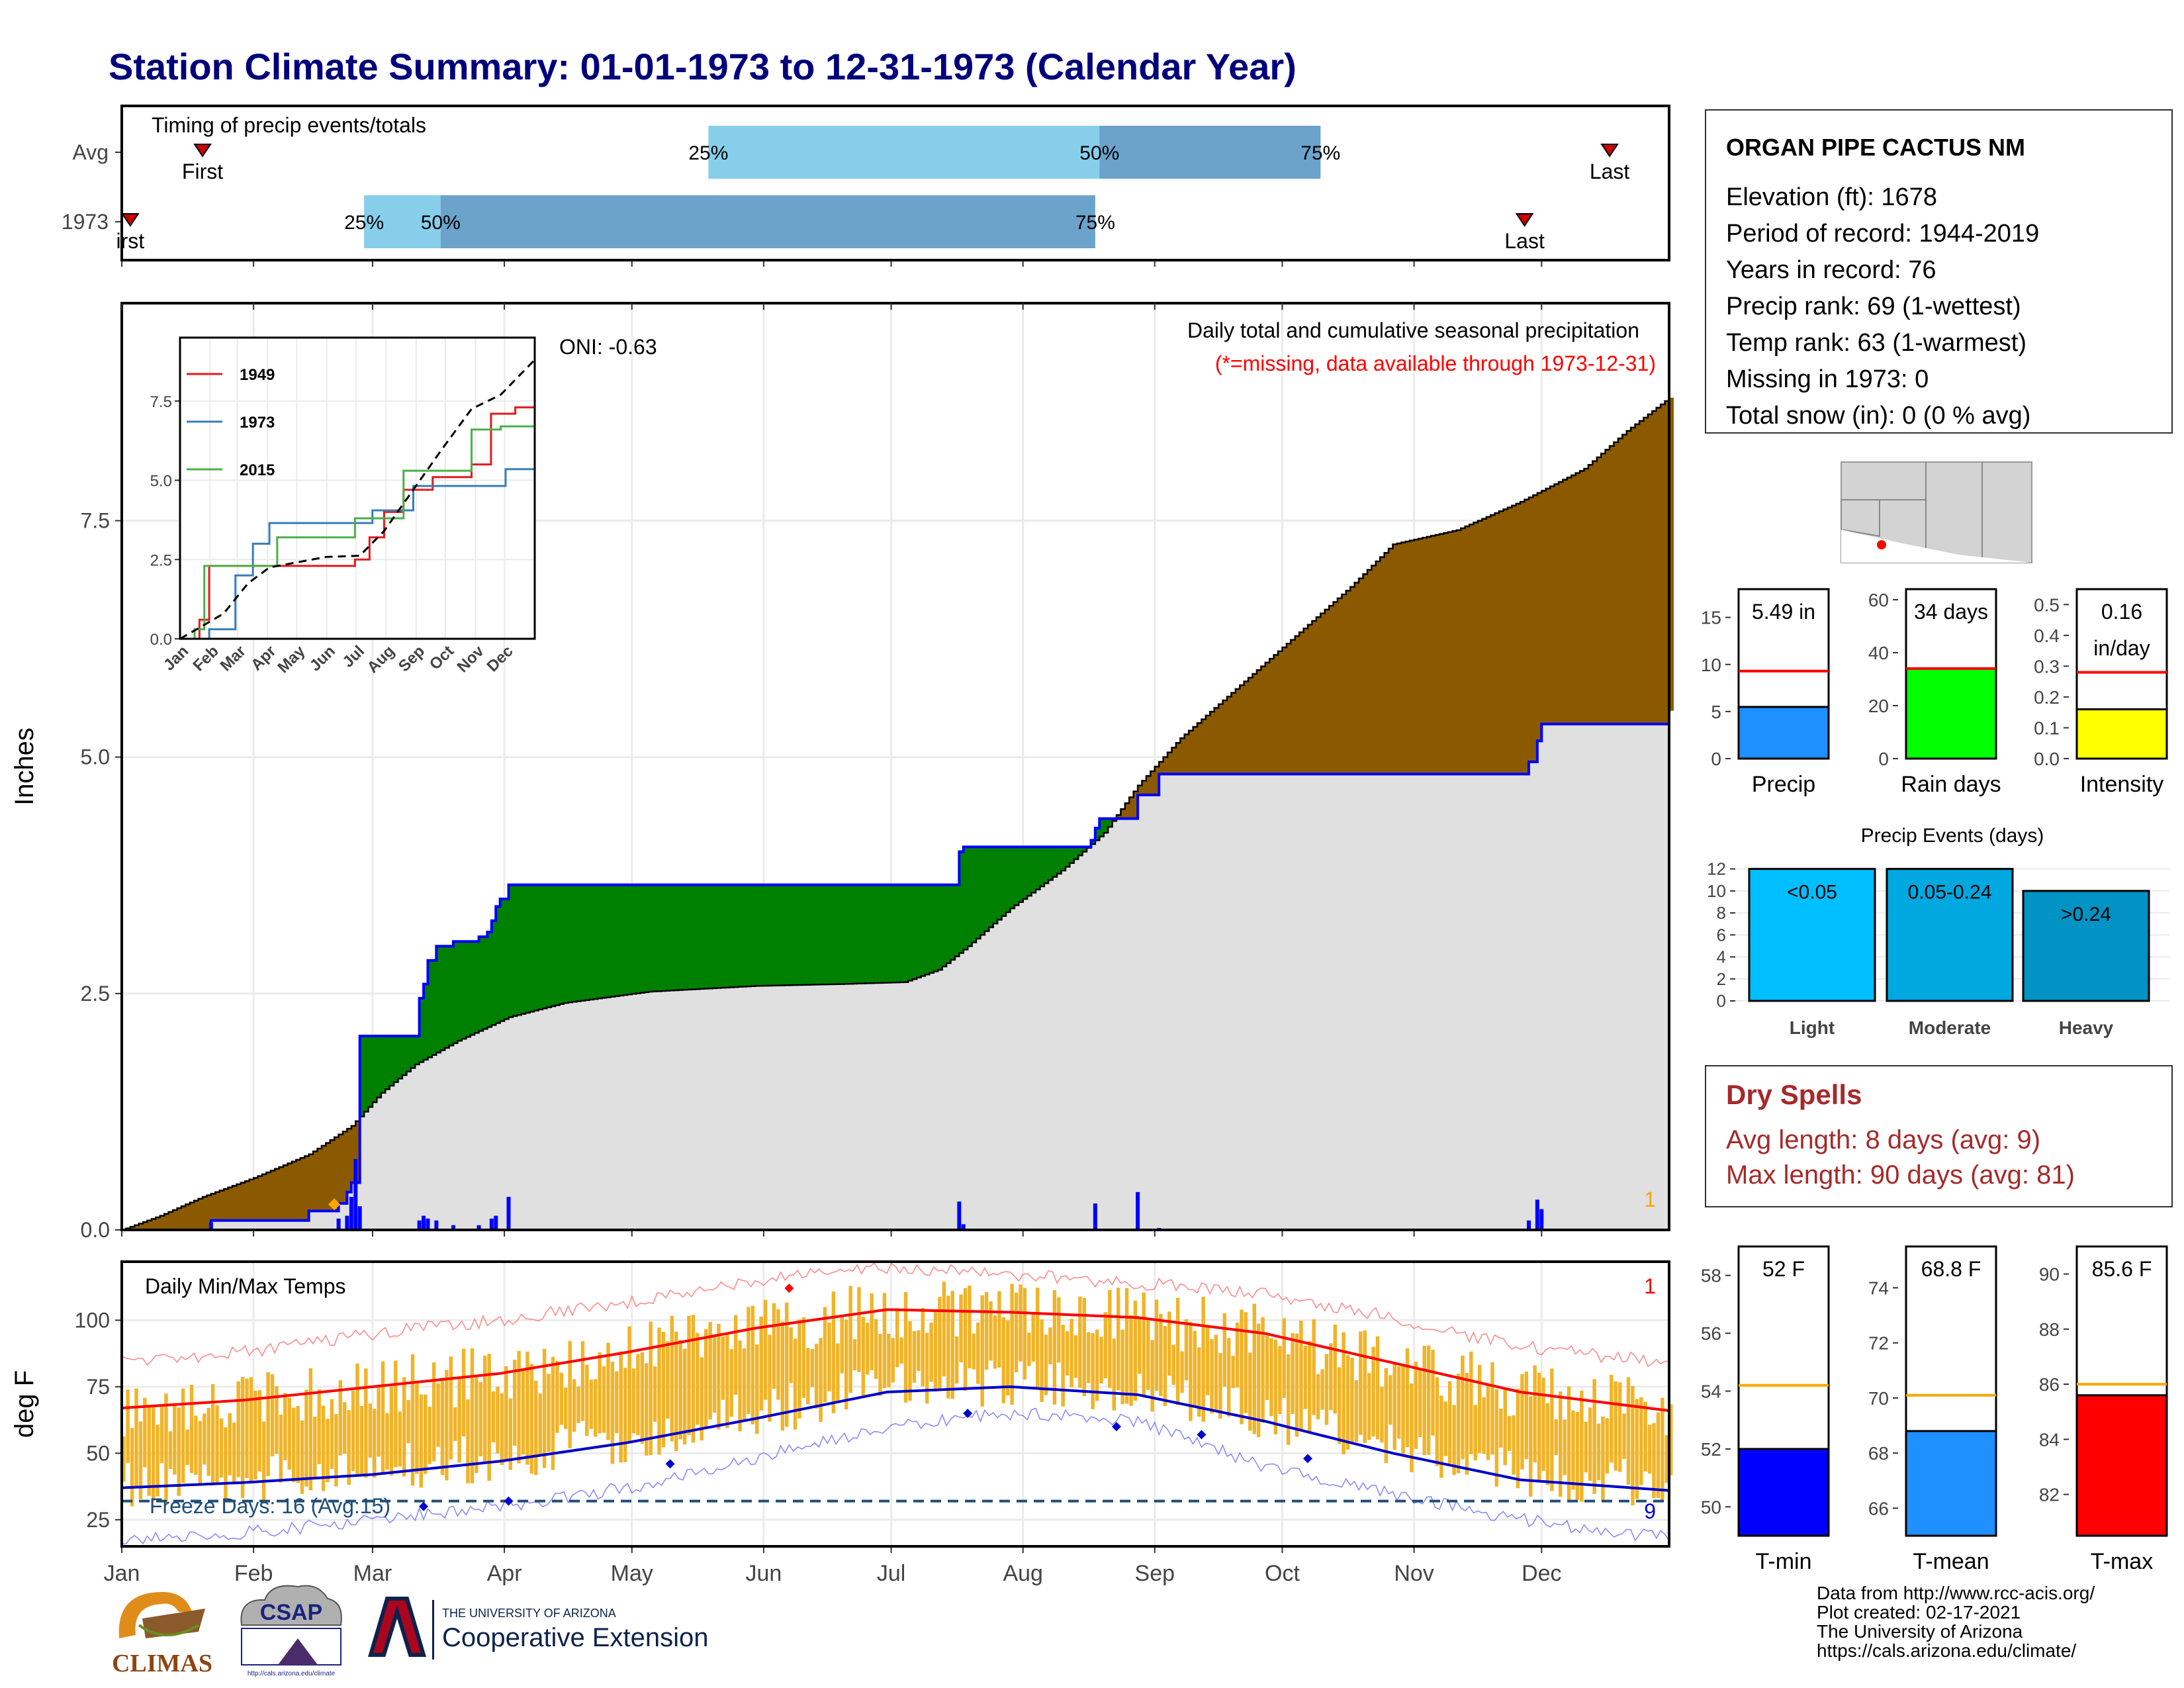  What do you see at coordinates (1827, 379) in the screenshot?
I see `station-info-line: Missing in 1973: 0` at bounding box center [1827, 379].